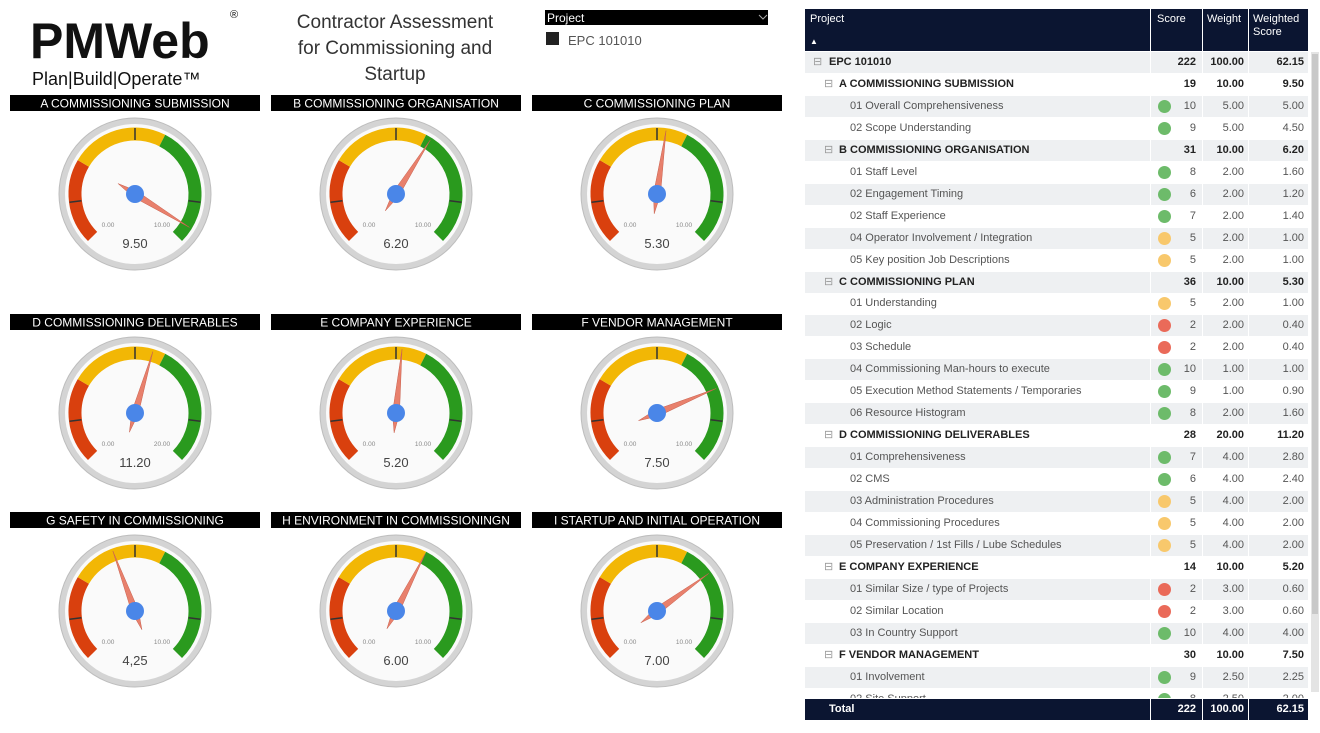  I want to click on table-row: ⊟ F VENDOR MANAGEMENT 30 10.00 7.50, so click(1056, 655).